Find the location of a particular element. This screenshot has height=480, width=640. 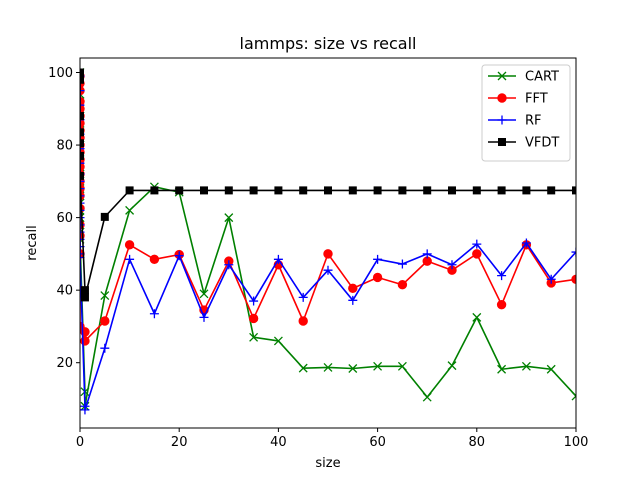

legend-fft-entry: FFT is located at coordinates (518, 99).